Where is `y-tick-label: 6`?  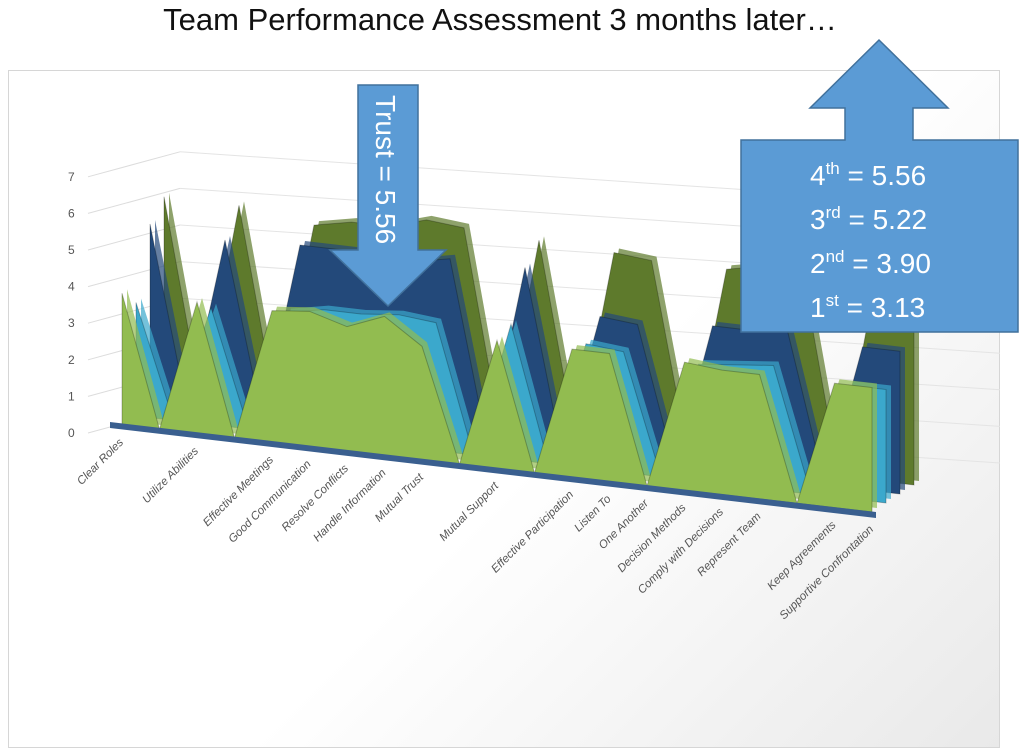 y-tick-label: 6 is located at coordinates (71, 213).